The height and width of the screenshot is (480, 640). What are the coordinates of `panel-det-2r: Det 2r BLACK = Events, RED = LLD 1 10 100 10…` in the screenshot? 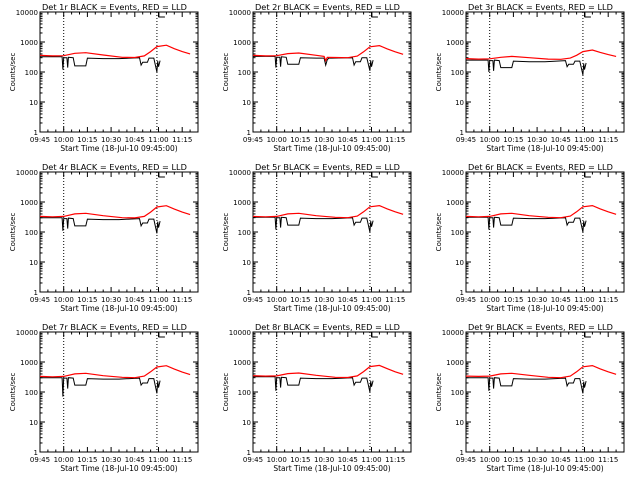 It's located at (317, 77).